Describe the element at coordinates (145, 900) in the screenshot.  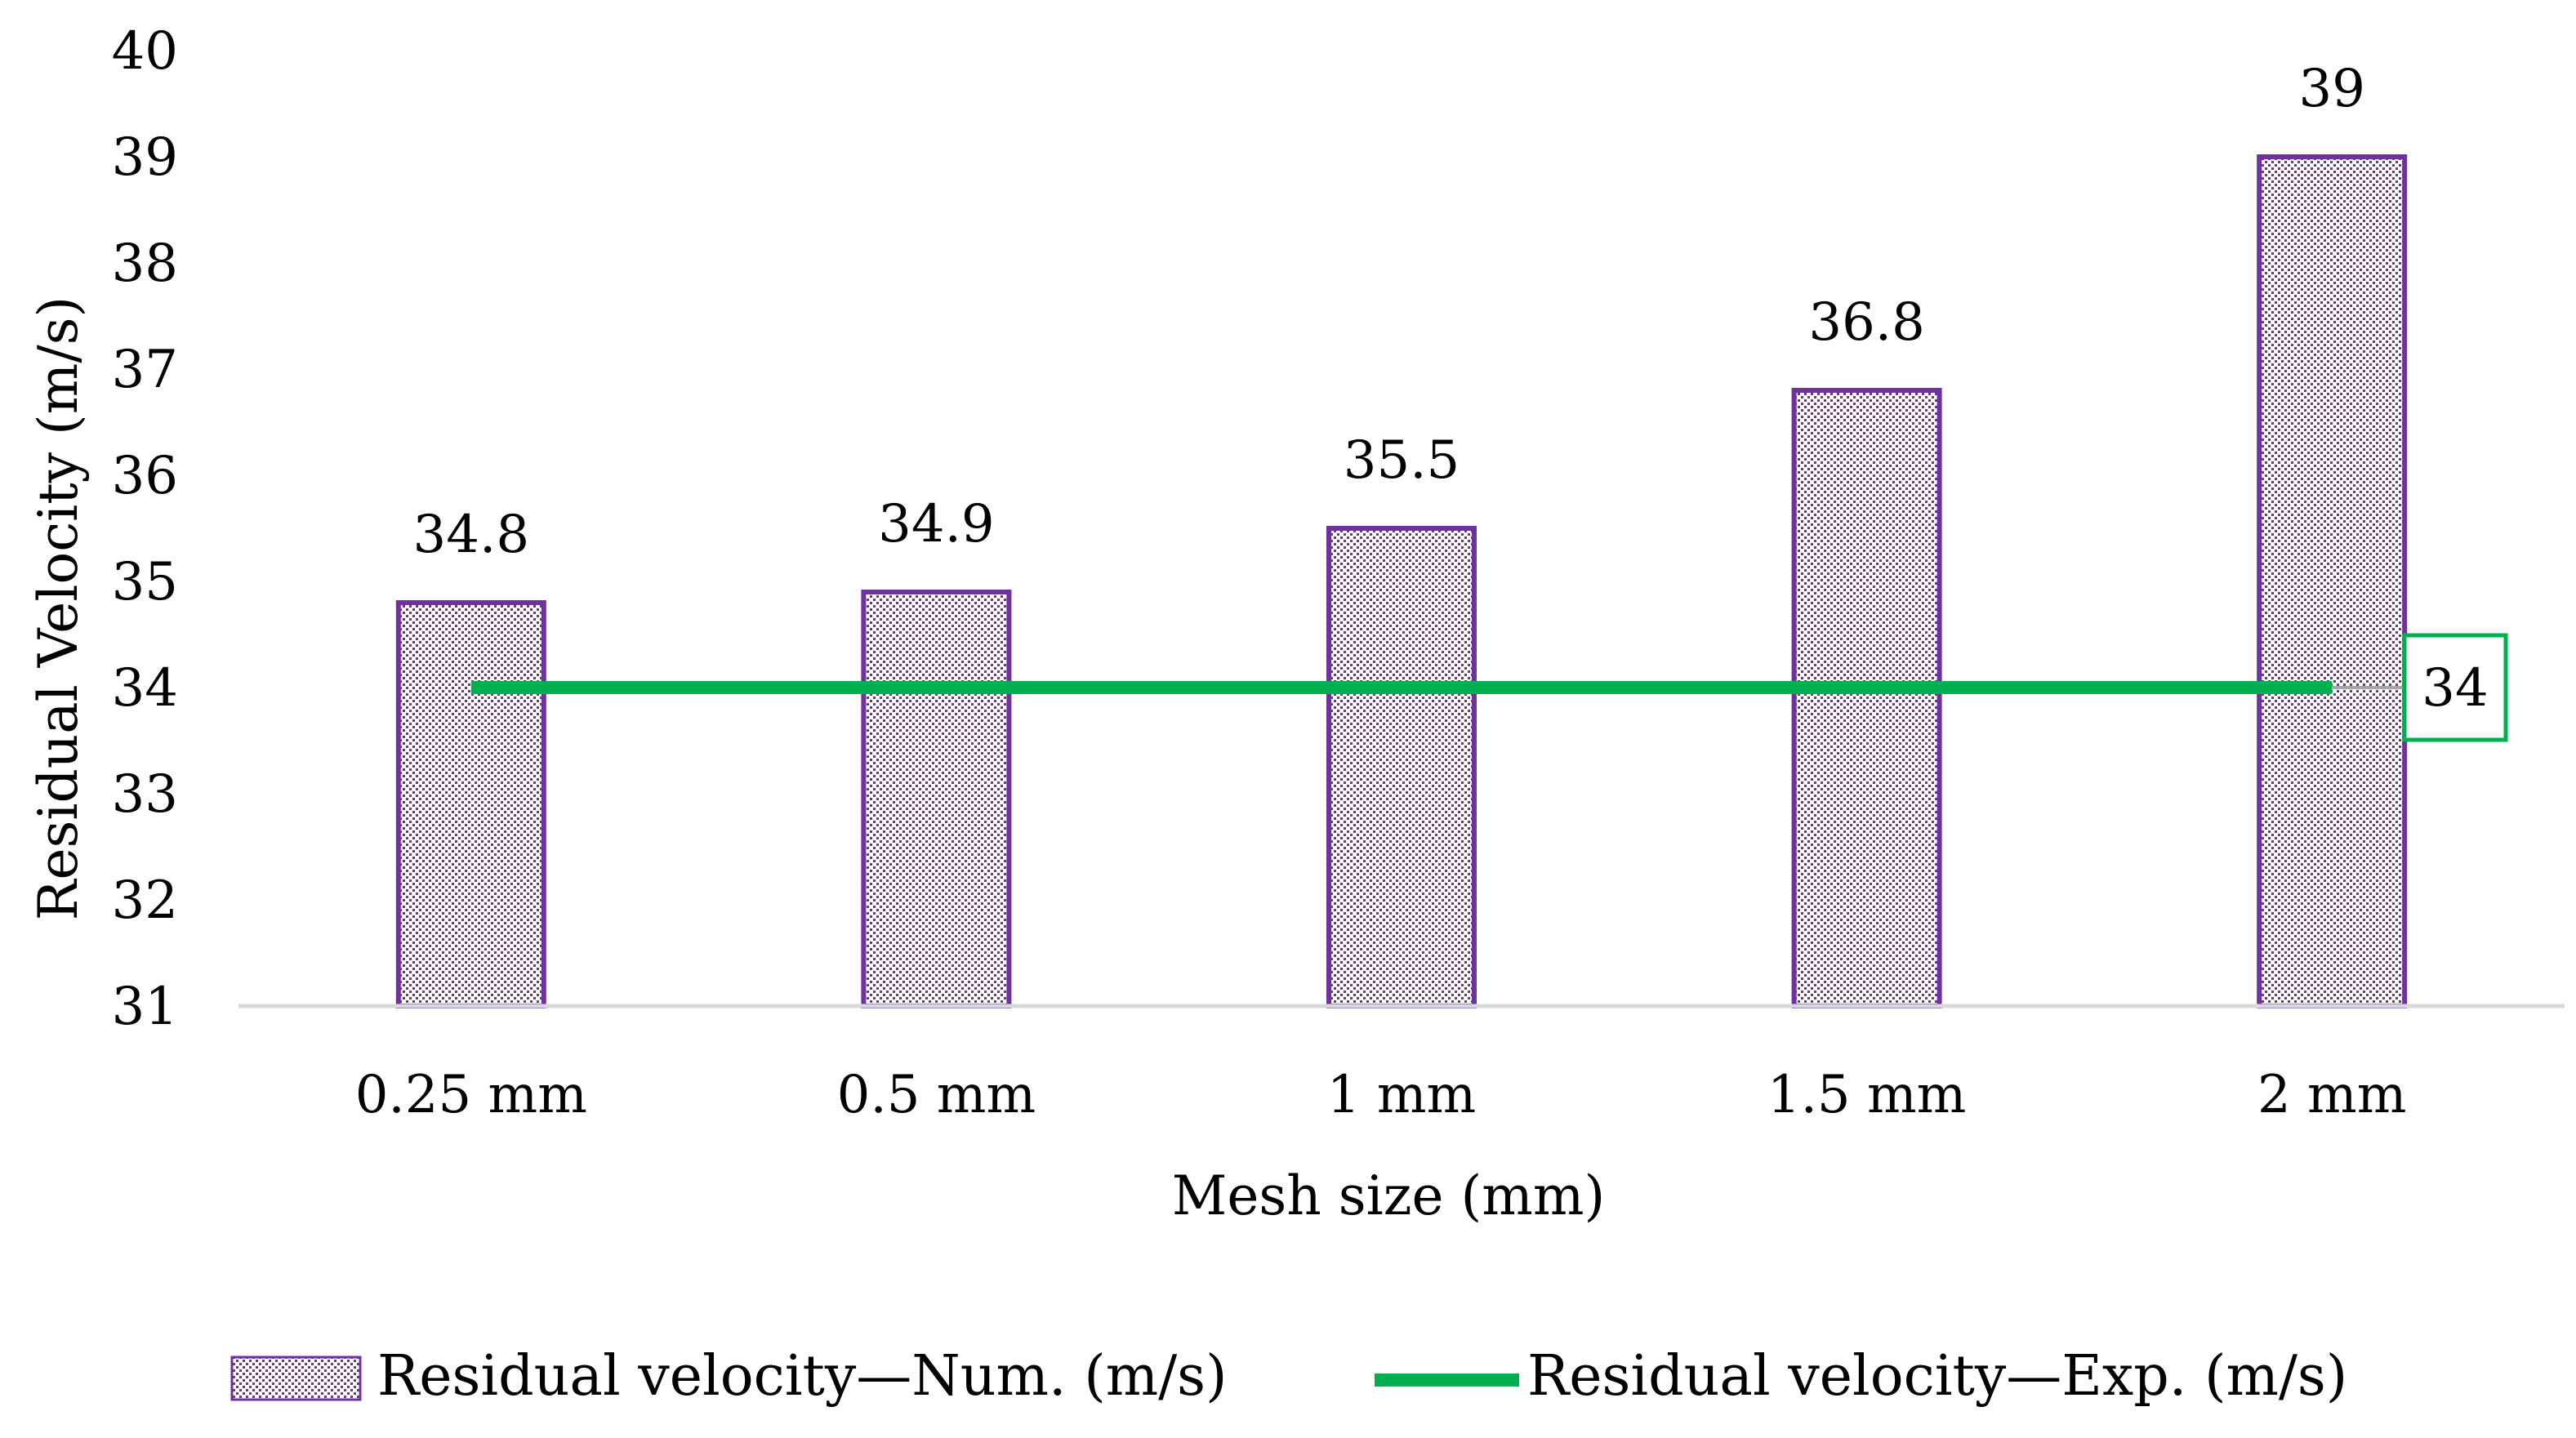
I see `y-tick-label: 32` at that location.